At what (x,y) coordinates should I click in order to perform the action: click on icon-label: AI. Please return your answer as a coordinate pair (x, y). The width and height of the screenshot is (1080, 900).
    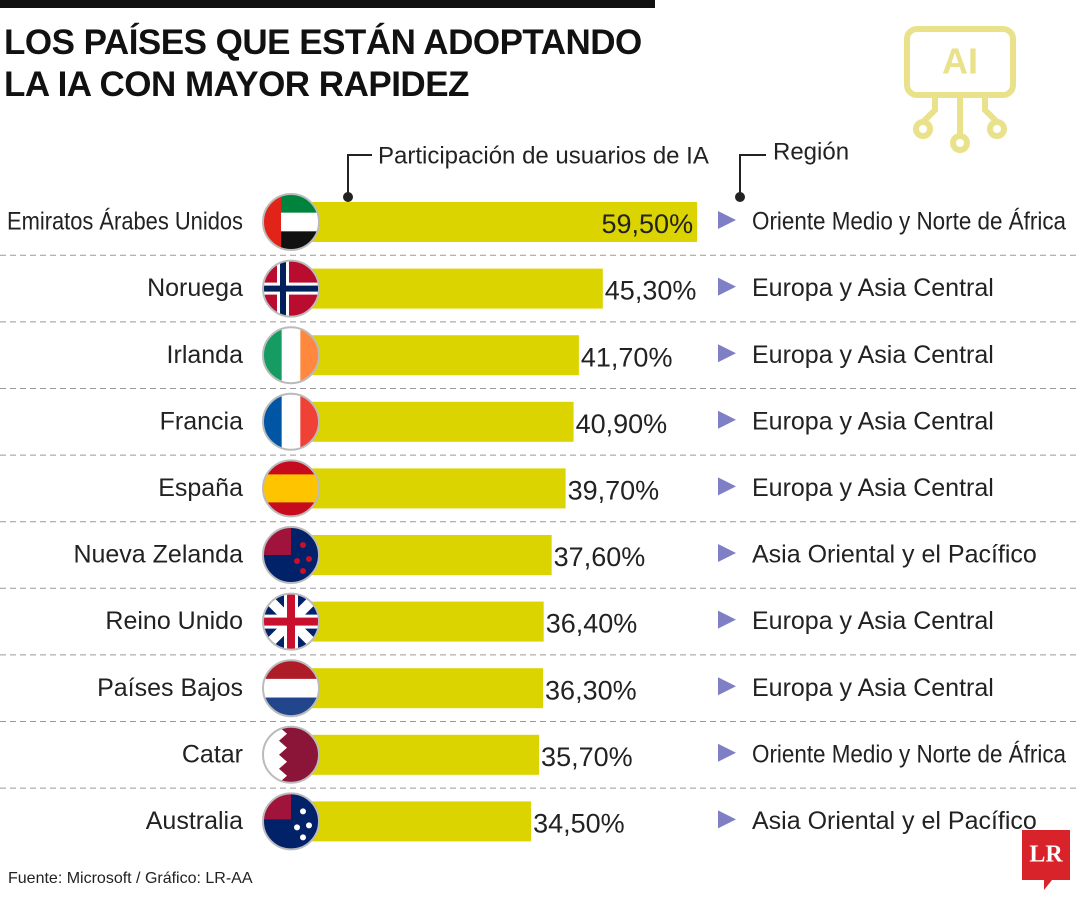
    Looking at the image, I should click on (960, 61).